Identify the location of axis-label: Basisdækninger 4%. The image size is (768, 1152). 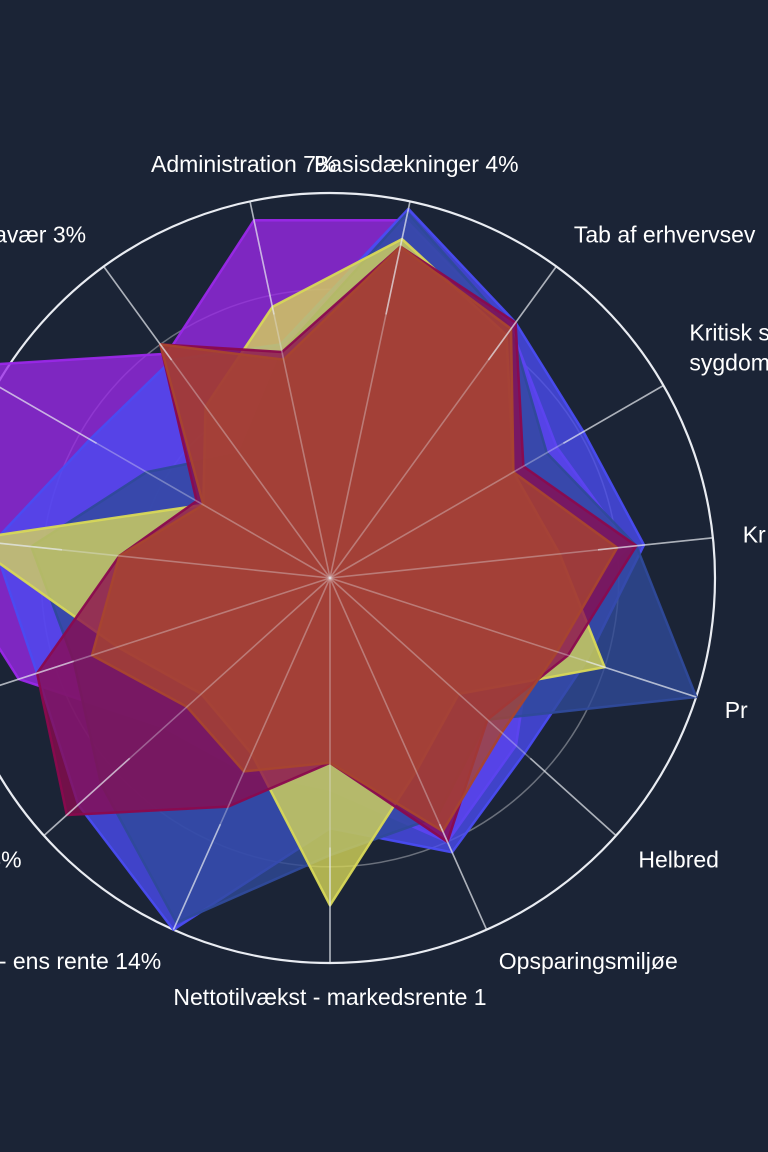
(416, 164).